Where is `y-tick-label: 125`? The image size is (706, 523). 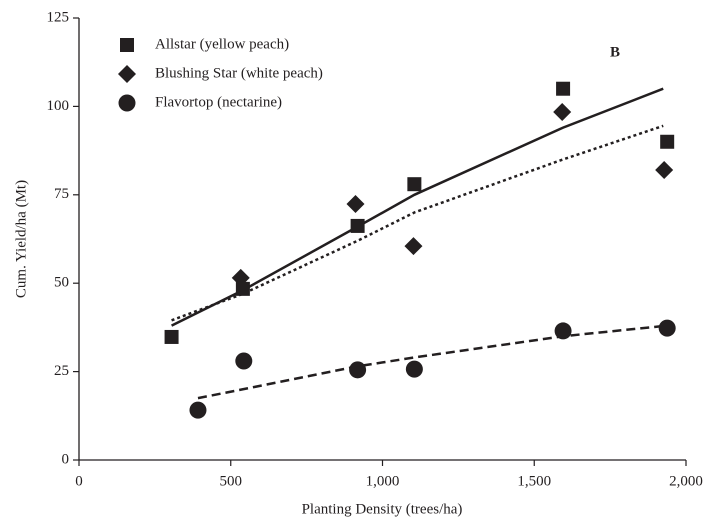 y-tick-label: 125 is located at coordinates (58, 17).